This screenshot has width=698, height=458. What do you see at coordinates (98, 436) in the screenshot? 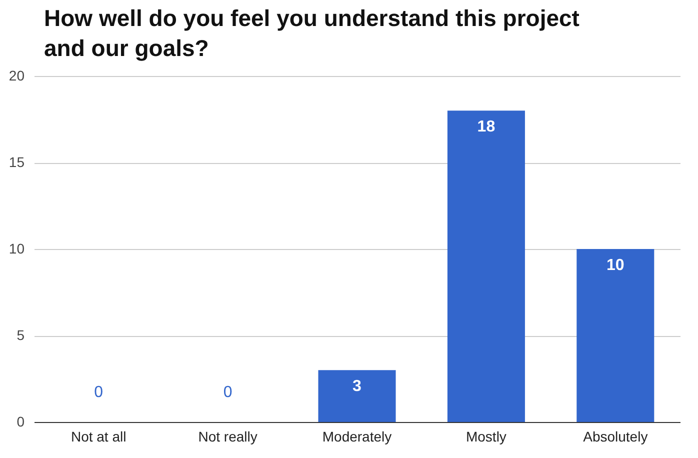
I see `x-tick-label: Not at all` at bounding box center [98, 436].